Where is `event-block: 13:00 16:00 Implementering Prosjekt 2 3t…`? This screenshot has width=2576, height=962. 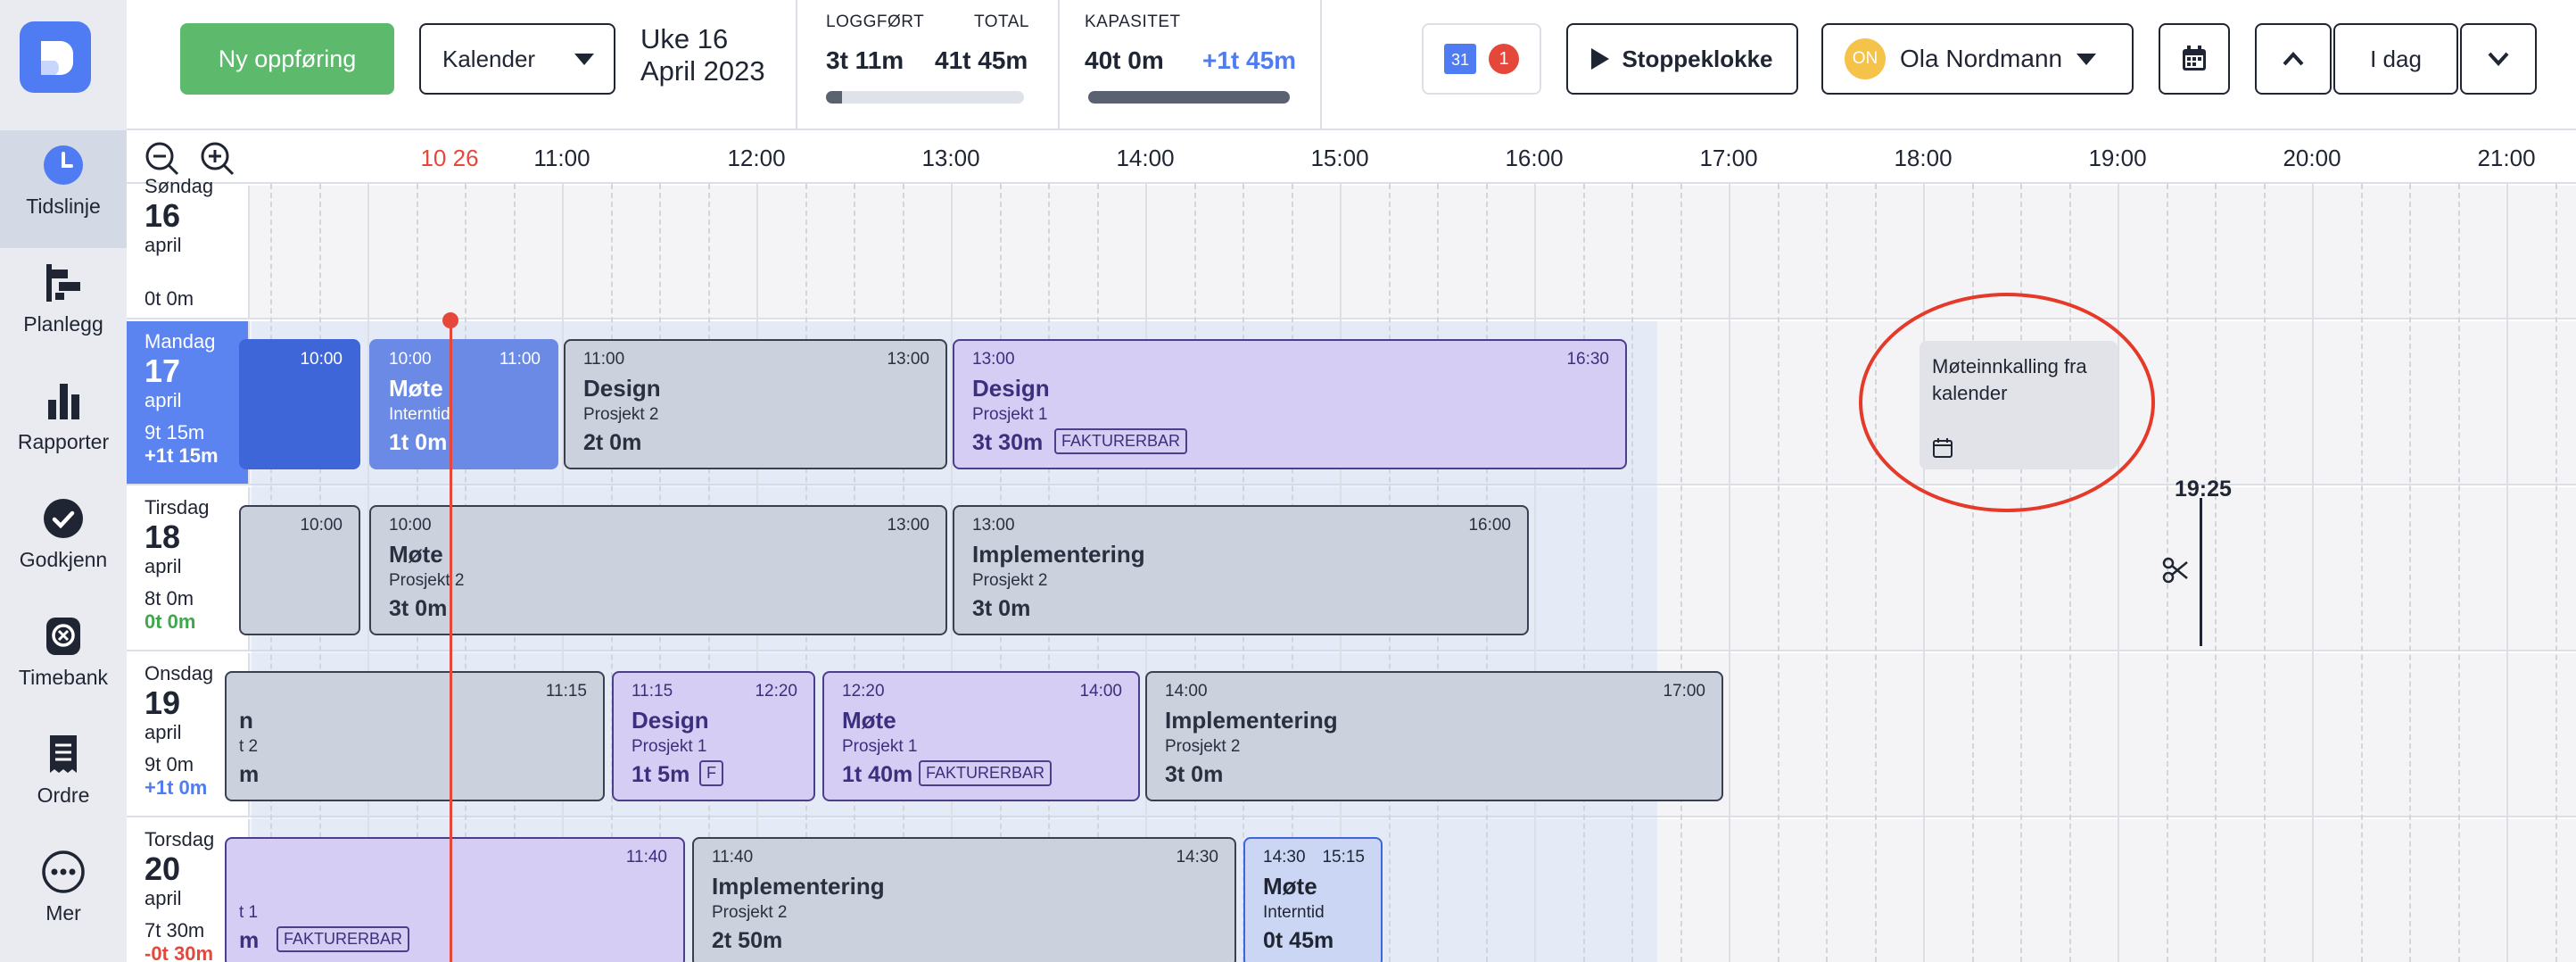
event-block: 13:00 16:00 Implementering Prosjekt 2 3t… is located at coordinates (1241, 570).